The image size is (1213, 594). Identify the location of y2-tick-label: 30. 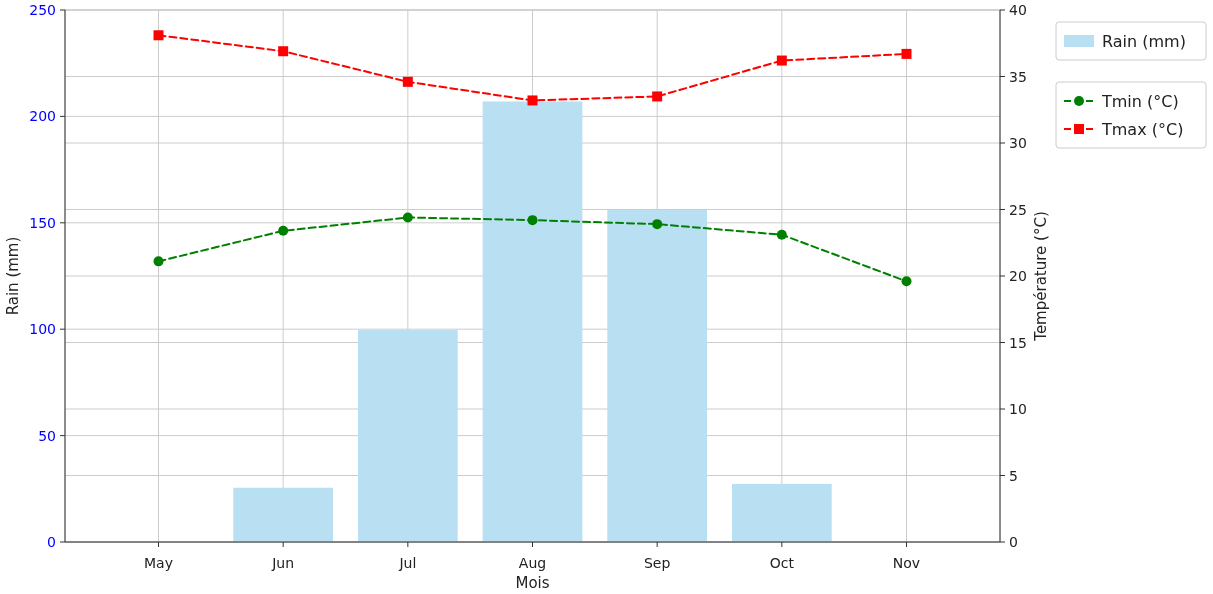
(1018, 143).